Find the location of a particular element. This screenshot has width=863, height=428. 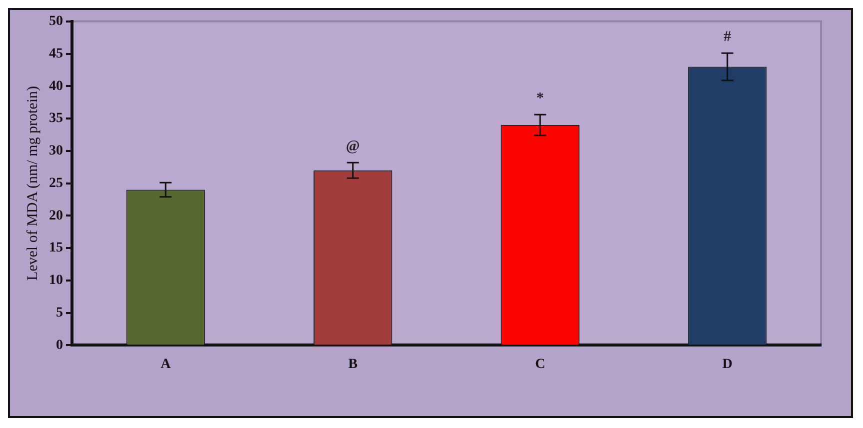

y-tick-label: 0 is located at coordinates (59, 345).